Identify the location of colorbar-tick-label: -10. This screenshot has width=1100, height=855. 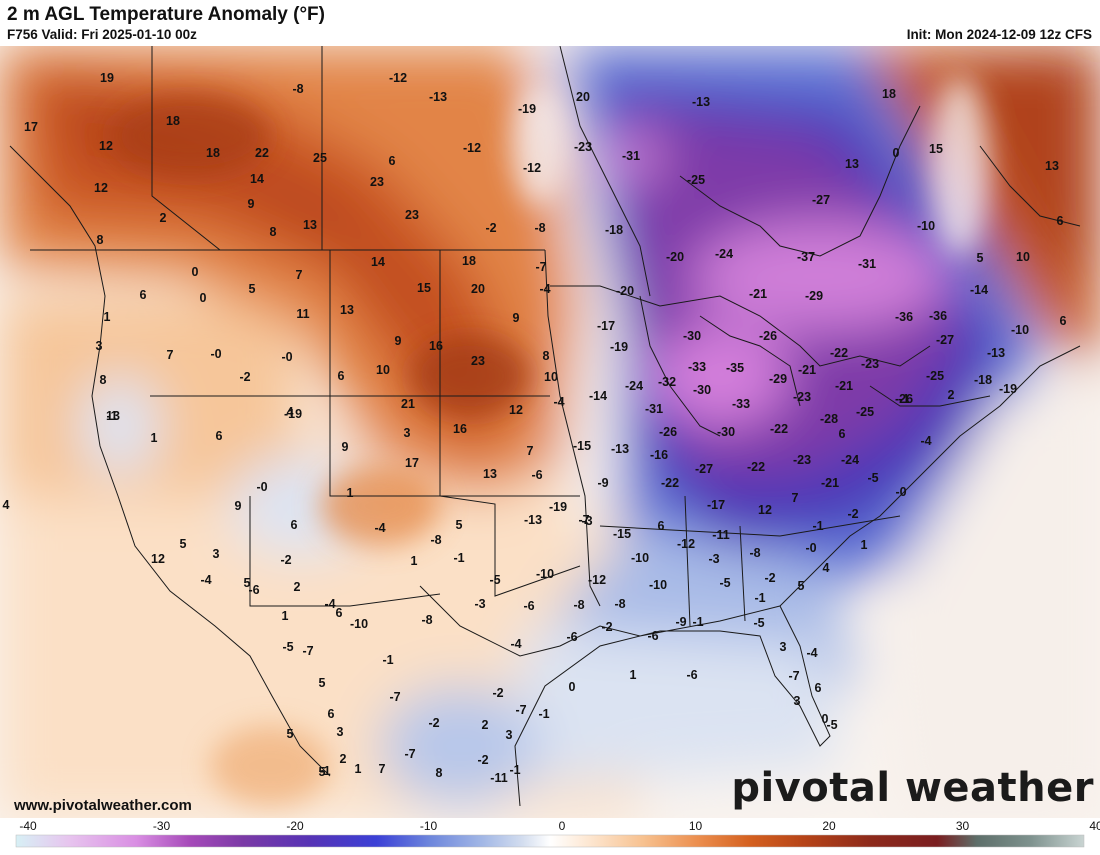
(429, 826).